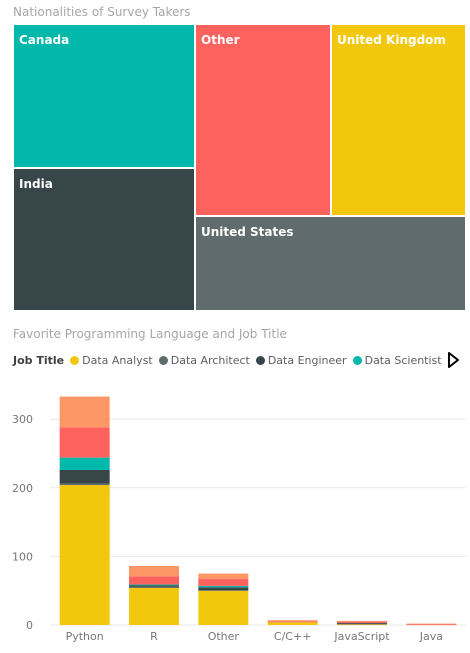 The height and width of the screenshot is (653, 470). What do you see at coordinates (224, 636) in the screenshot?
I see `x-tick-label: Other` at bounding box center [224, 636].